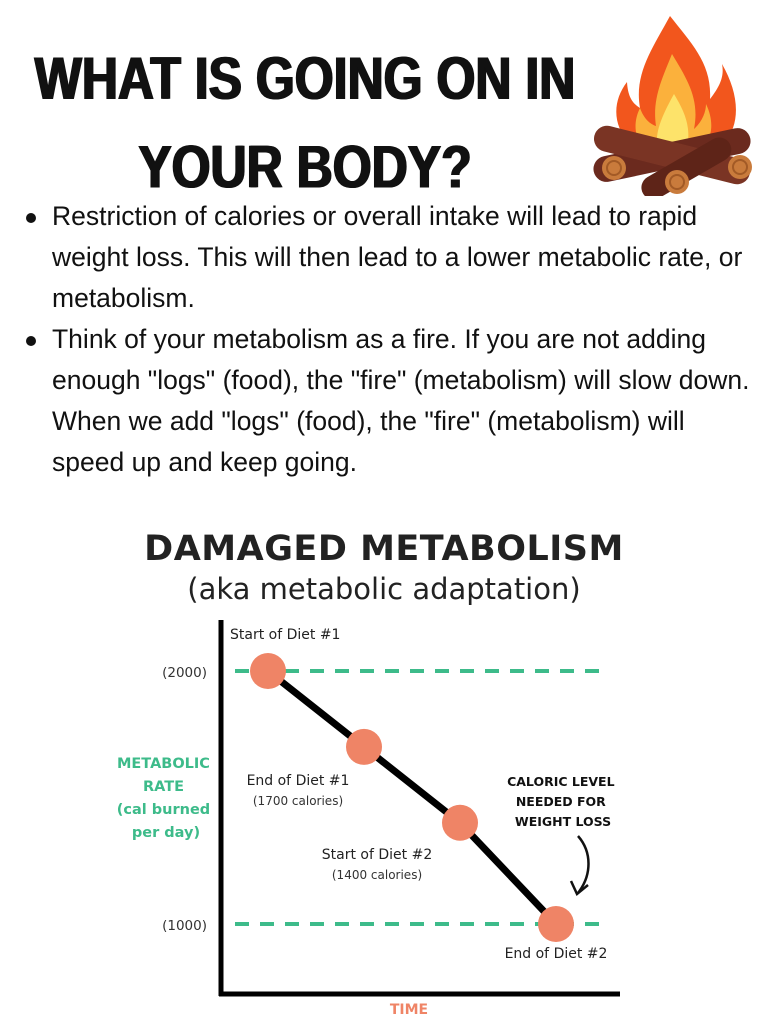 This screenshot has width=768, height=1024. I want to click on page-title: What is going on in your body?, so click(305, 123).